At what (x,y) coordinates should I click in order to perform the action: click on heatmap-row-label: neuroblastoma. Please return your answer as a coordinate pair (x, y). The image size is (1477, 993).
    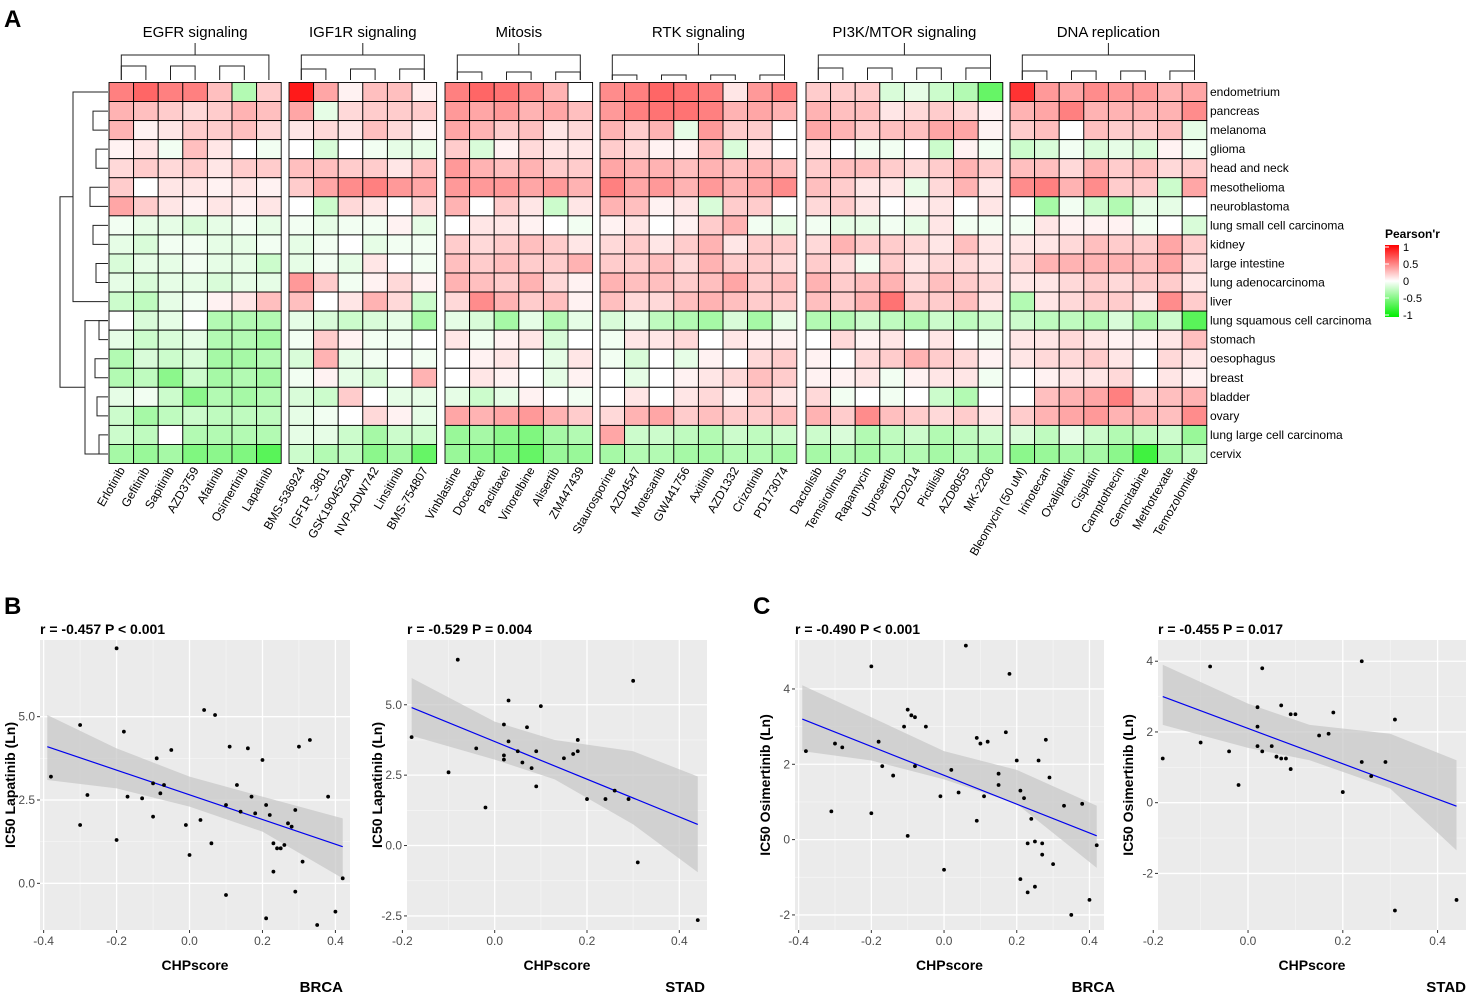
    Looking at the image, I should click on (1250, 206).